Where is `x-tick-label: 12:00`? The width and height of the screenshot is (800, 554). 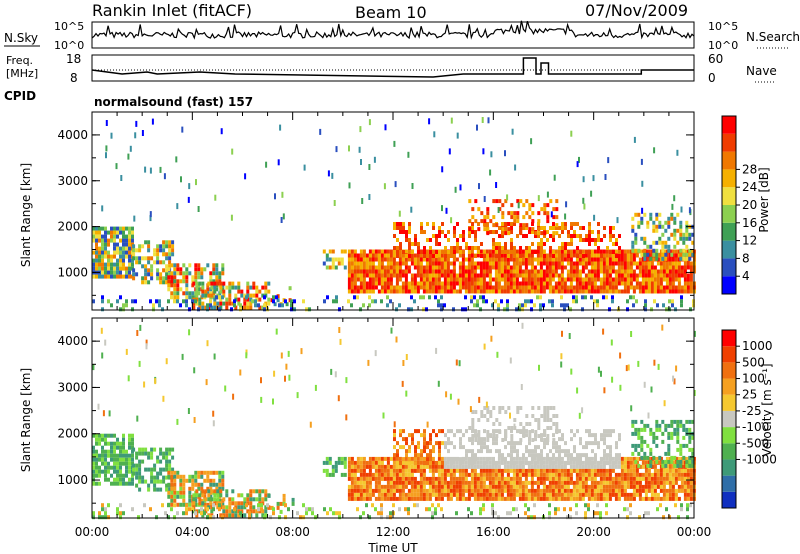
x-tick-label: 12:00 is located at coordinates (393, 532).